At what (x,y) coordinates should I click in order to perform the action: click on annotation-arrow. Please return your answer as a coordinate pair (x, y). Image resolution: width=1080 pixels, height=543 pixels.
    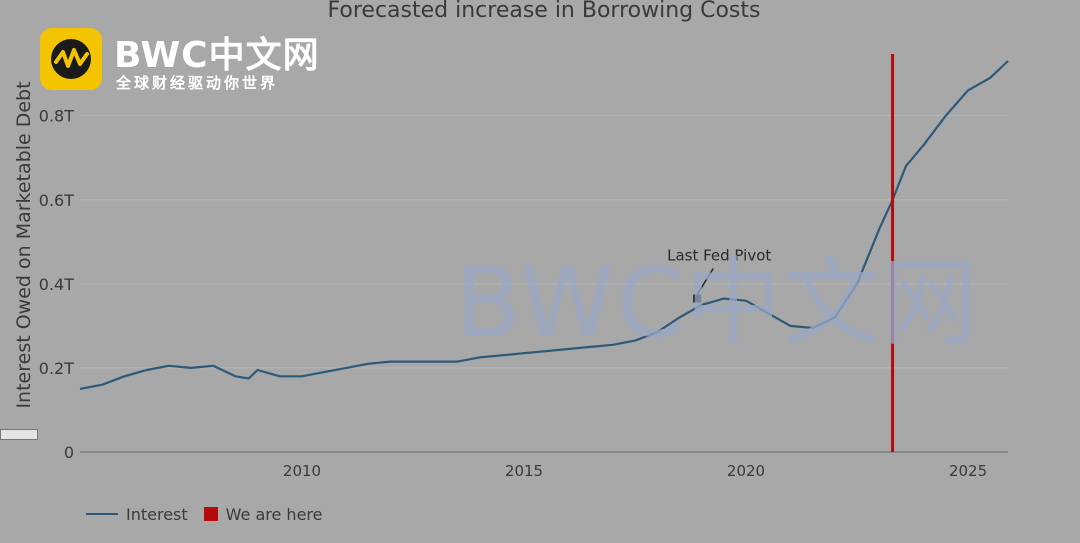
    Looking at the image, I should click on (705, 281).